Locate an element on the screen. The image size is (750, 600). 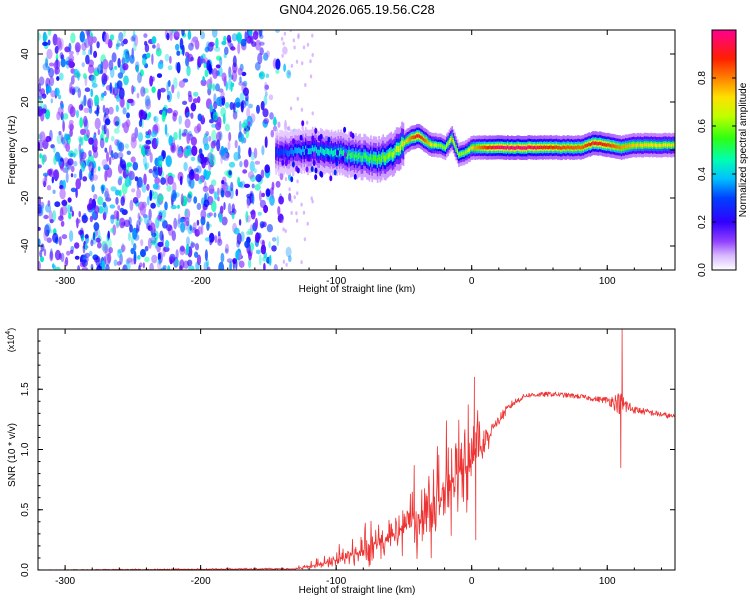
x-tick-label: 100 is located at coordinates (607, 281).